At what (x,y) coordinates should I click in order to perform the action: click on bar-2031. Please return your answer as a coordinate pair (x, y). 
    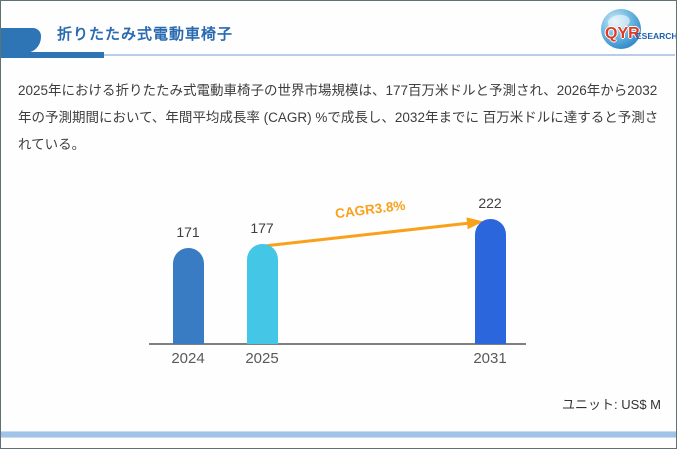
    Looking at the image, I should click on (490, 281).